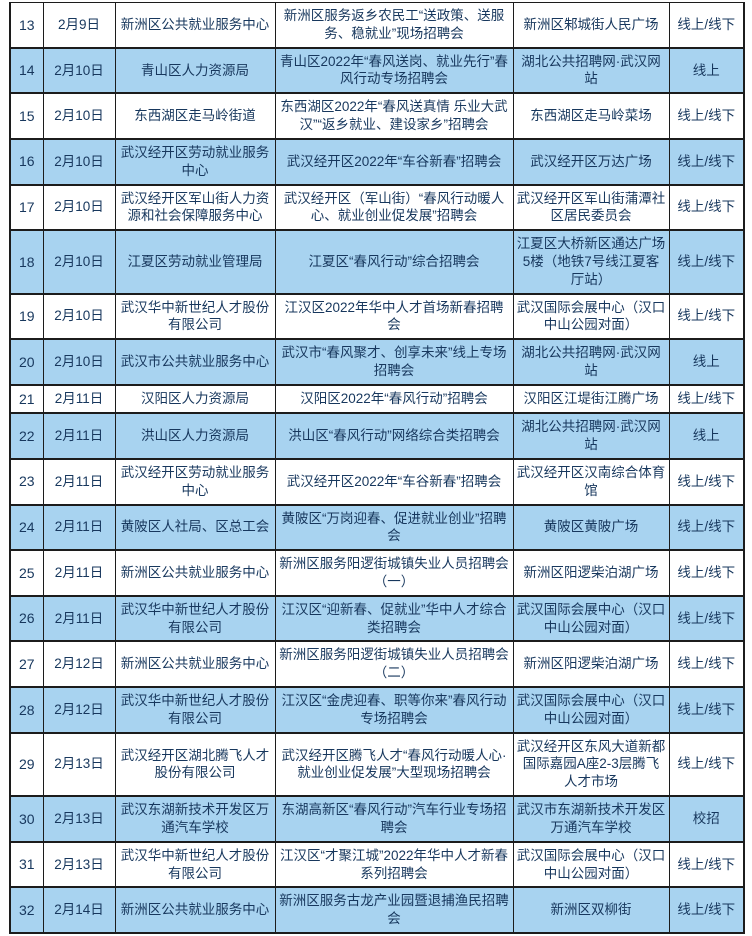 Image resolution: width=752 pixels, height=936 pixels. I want to click on cell-organizer: 武汉经开区军山街人力资源和社会保障服务中心, so click(195, 207).